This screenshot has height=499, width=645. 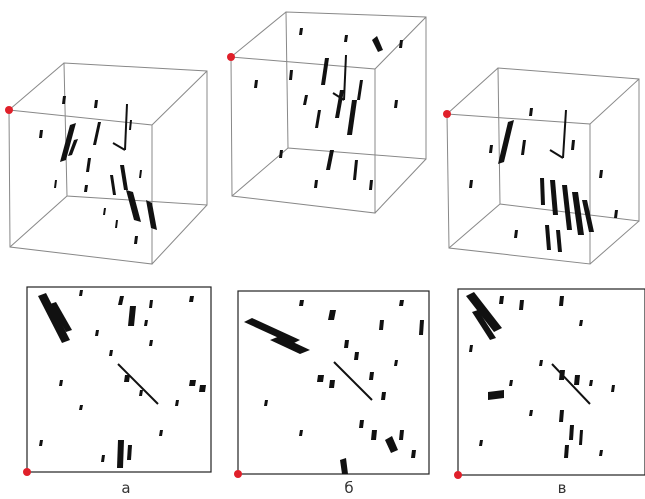 I want to click on cube-view-a, so click(x=106, y=163).